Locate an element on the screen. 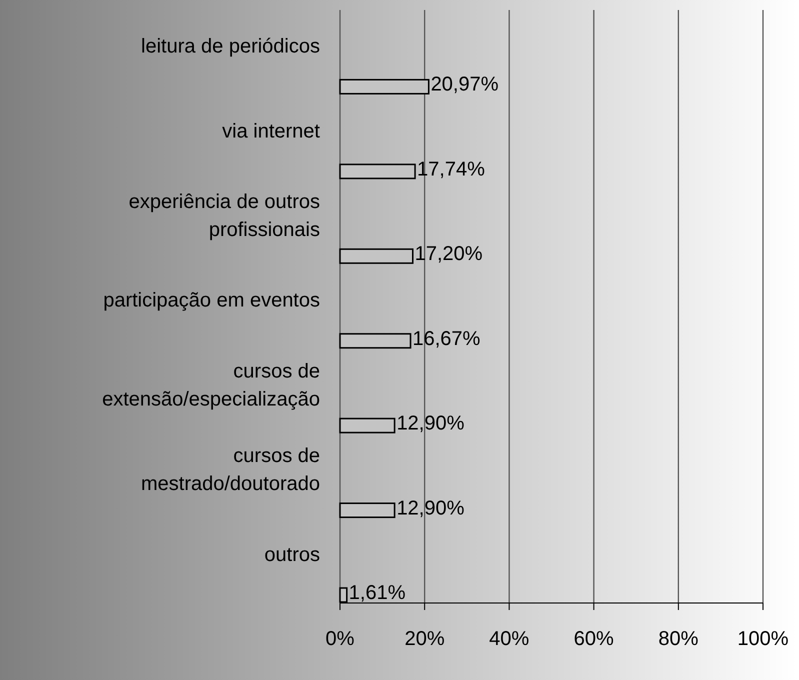 Image resolution: width=799 pixels, height=680 pixels. y-tick-label: cursos de extensão/especialização is located at coordinates (211, 385).